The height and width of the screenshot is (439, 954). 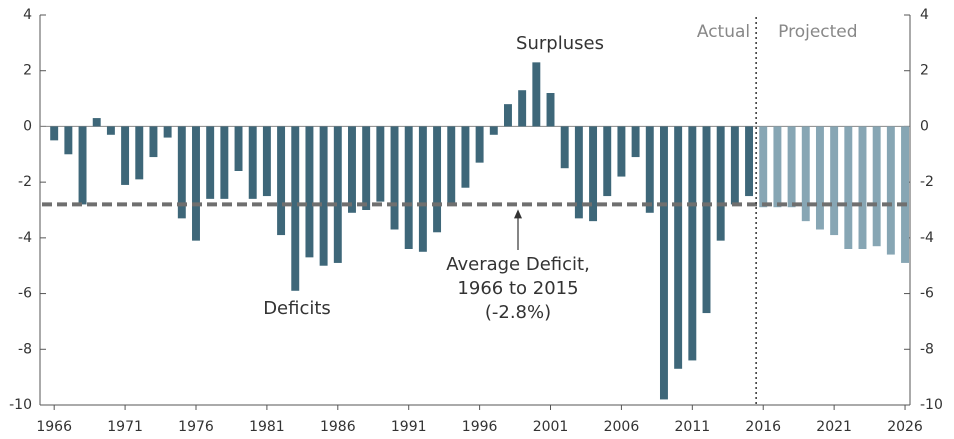 I want to click on y2-tick-label: 2, so click(x=924, y=71).